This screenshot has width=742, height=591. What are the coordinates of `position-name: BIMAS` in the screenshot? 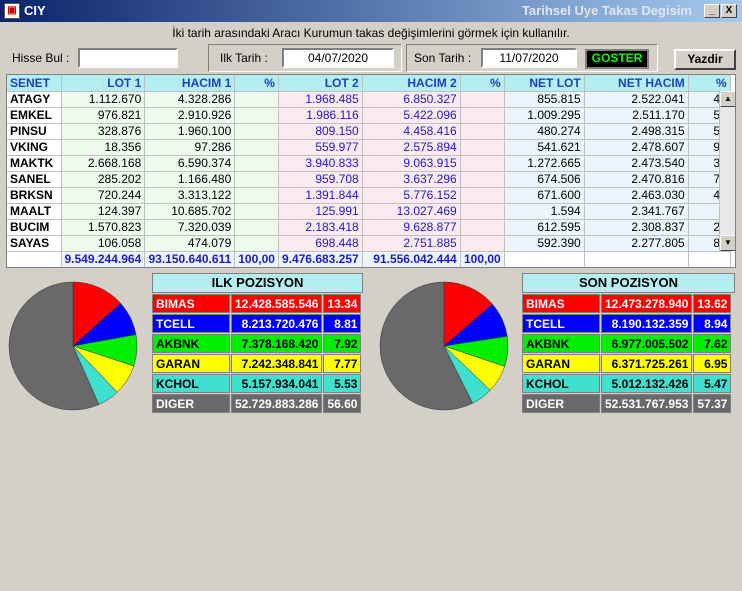 It's located at (191, 303).